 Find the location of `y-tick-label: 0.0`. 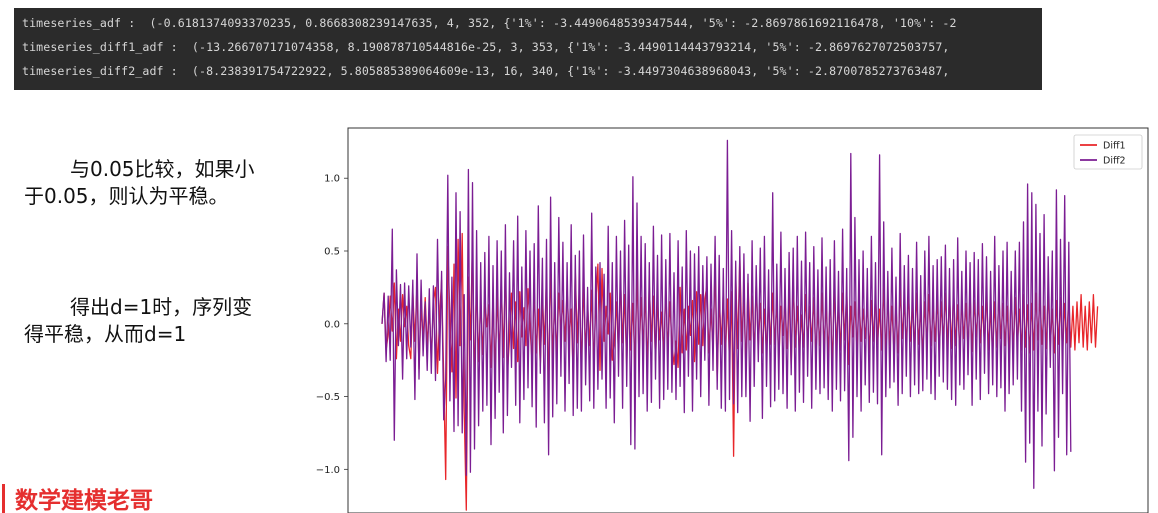

y-tick-label: 0.0 is located at coordinates (332, 324).